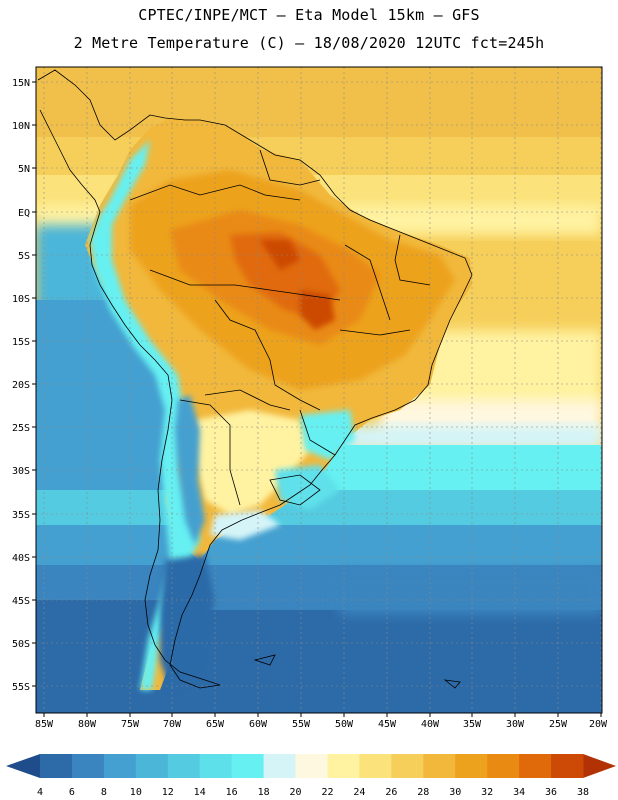 The width and height of the screenshot is (618, 800). What do you see at coordinates (21, 515) in the screenshot?
I see `lat-label: 35S` at bounding box center [21, 515].